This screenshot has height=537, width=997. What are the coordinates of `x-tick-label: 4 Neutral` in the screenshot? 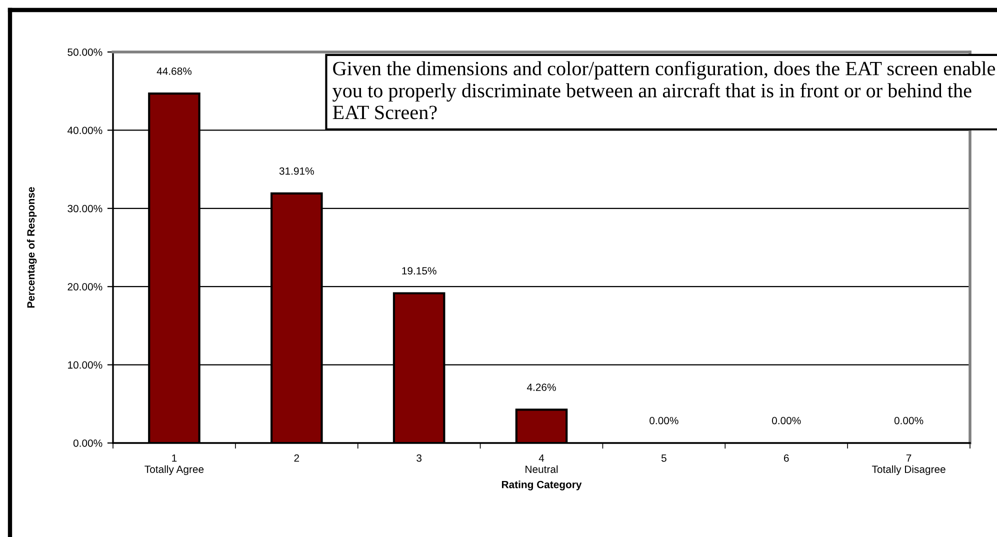 It's located at (542, 463).